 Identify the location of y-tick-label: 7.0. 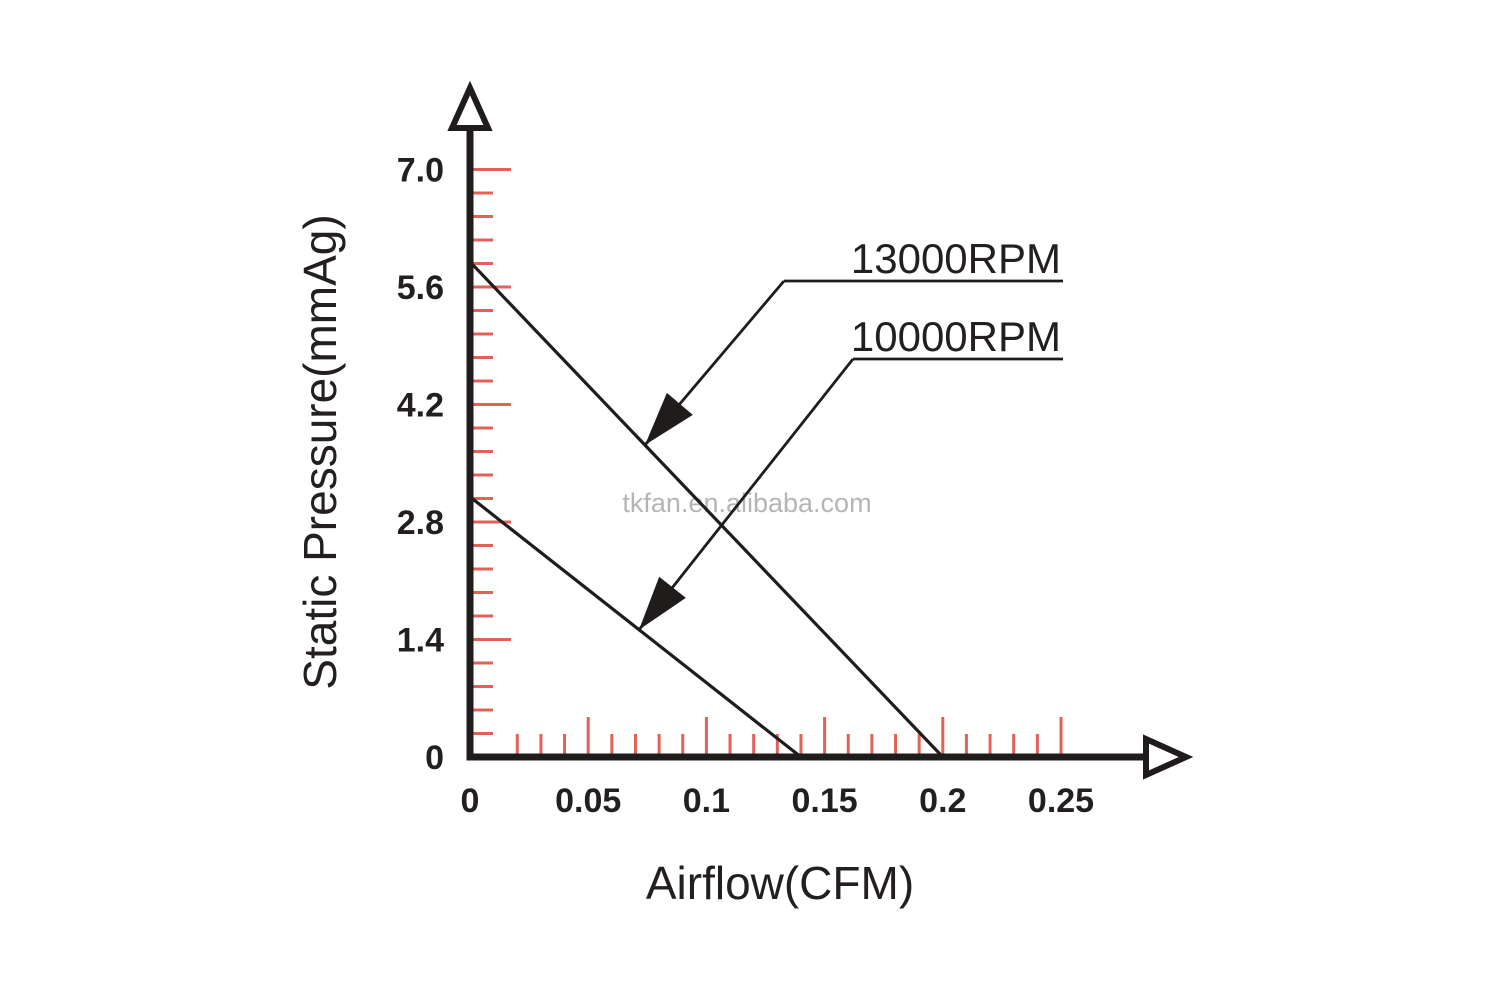
(420, 170).